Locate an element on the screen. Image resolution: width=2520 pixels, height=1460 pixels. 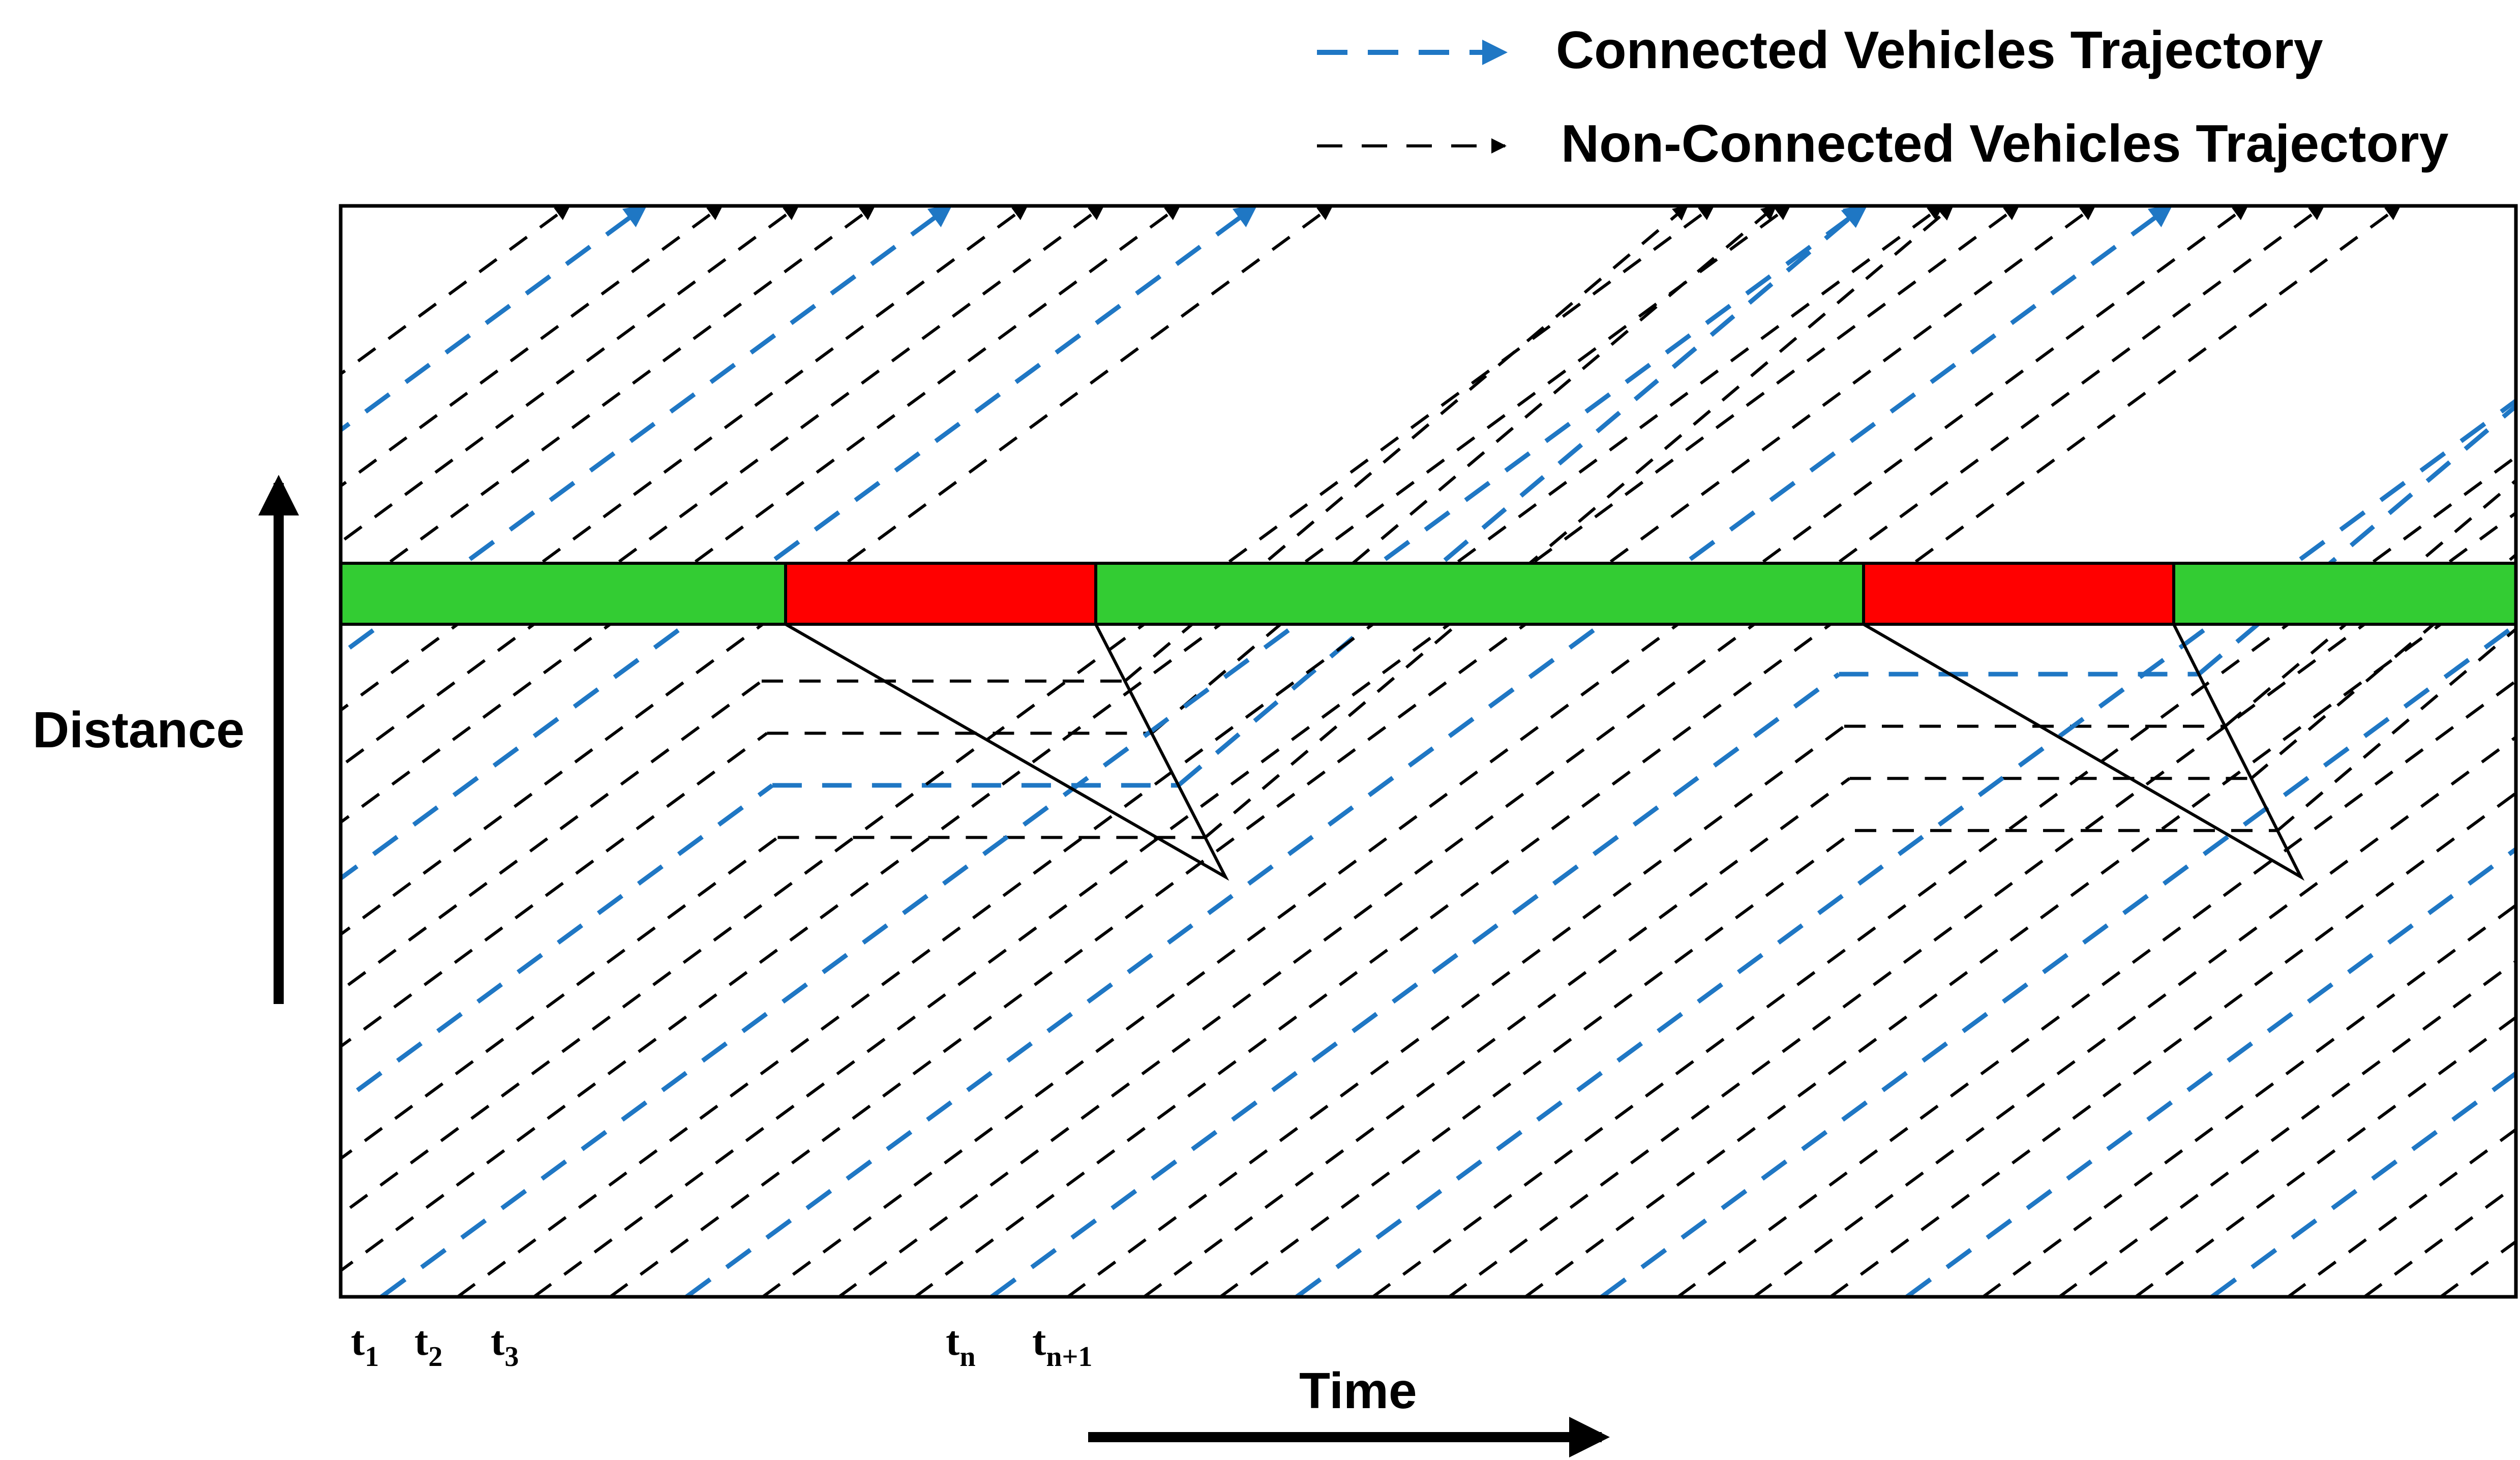
signal-bar is located at coordinates (1428, 594).